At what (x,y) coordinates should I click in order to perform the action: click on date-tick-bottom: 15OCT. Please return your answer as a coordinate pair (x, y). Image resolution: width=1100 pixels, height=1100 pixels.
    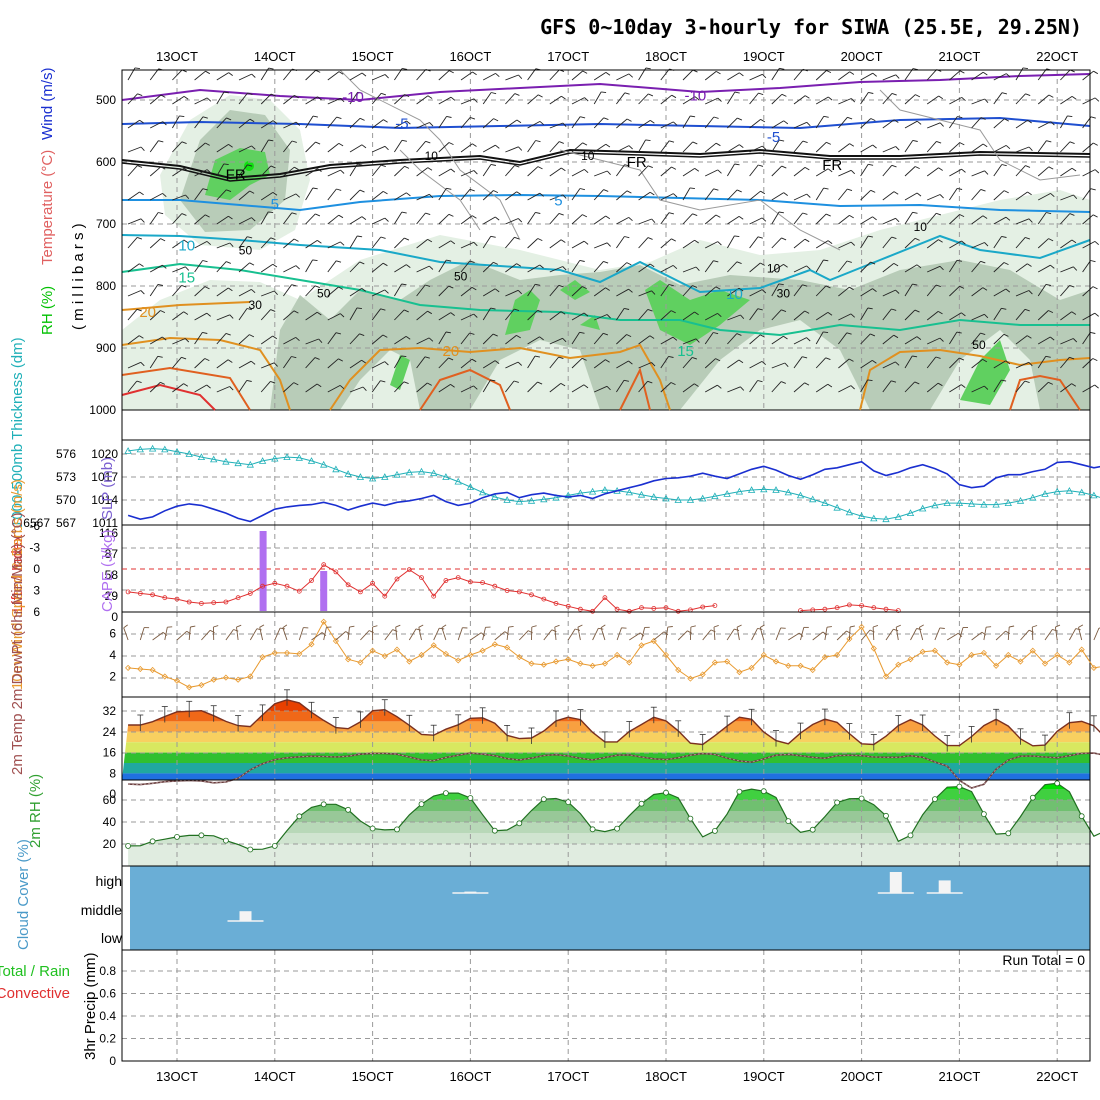
    Looking at the image, I should click on (373, 1076).